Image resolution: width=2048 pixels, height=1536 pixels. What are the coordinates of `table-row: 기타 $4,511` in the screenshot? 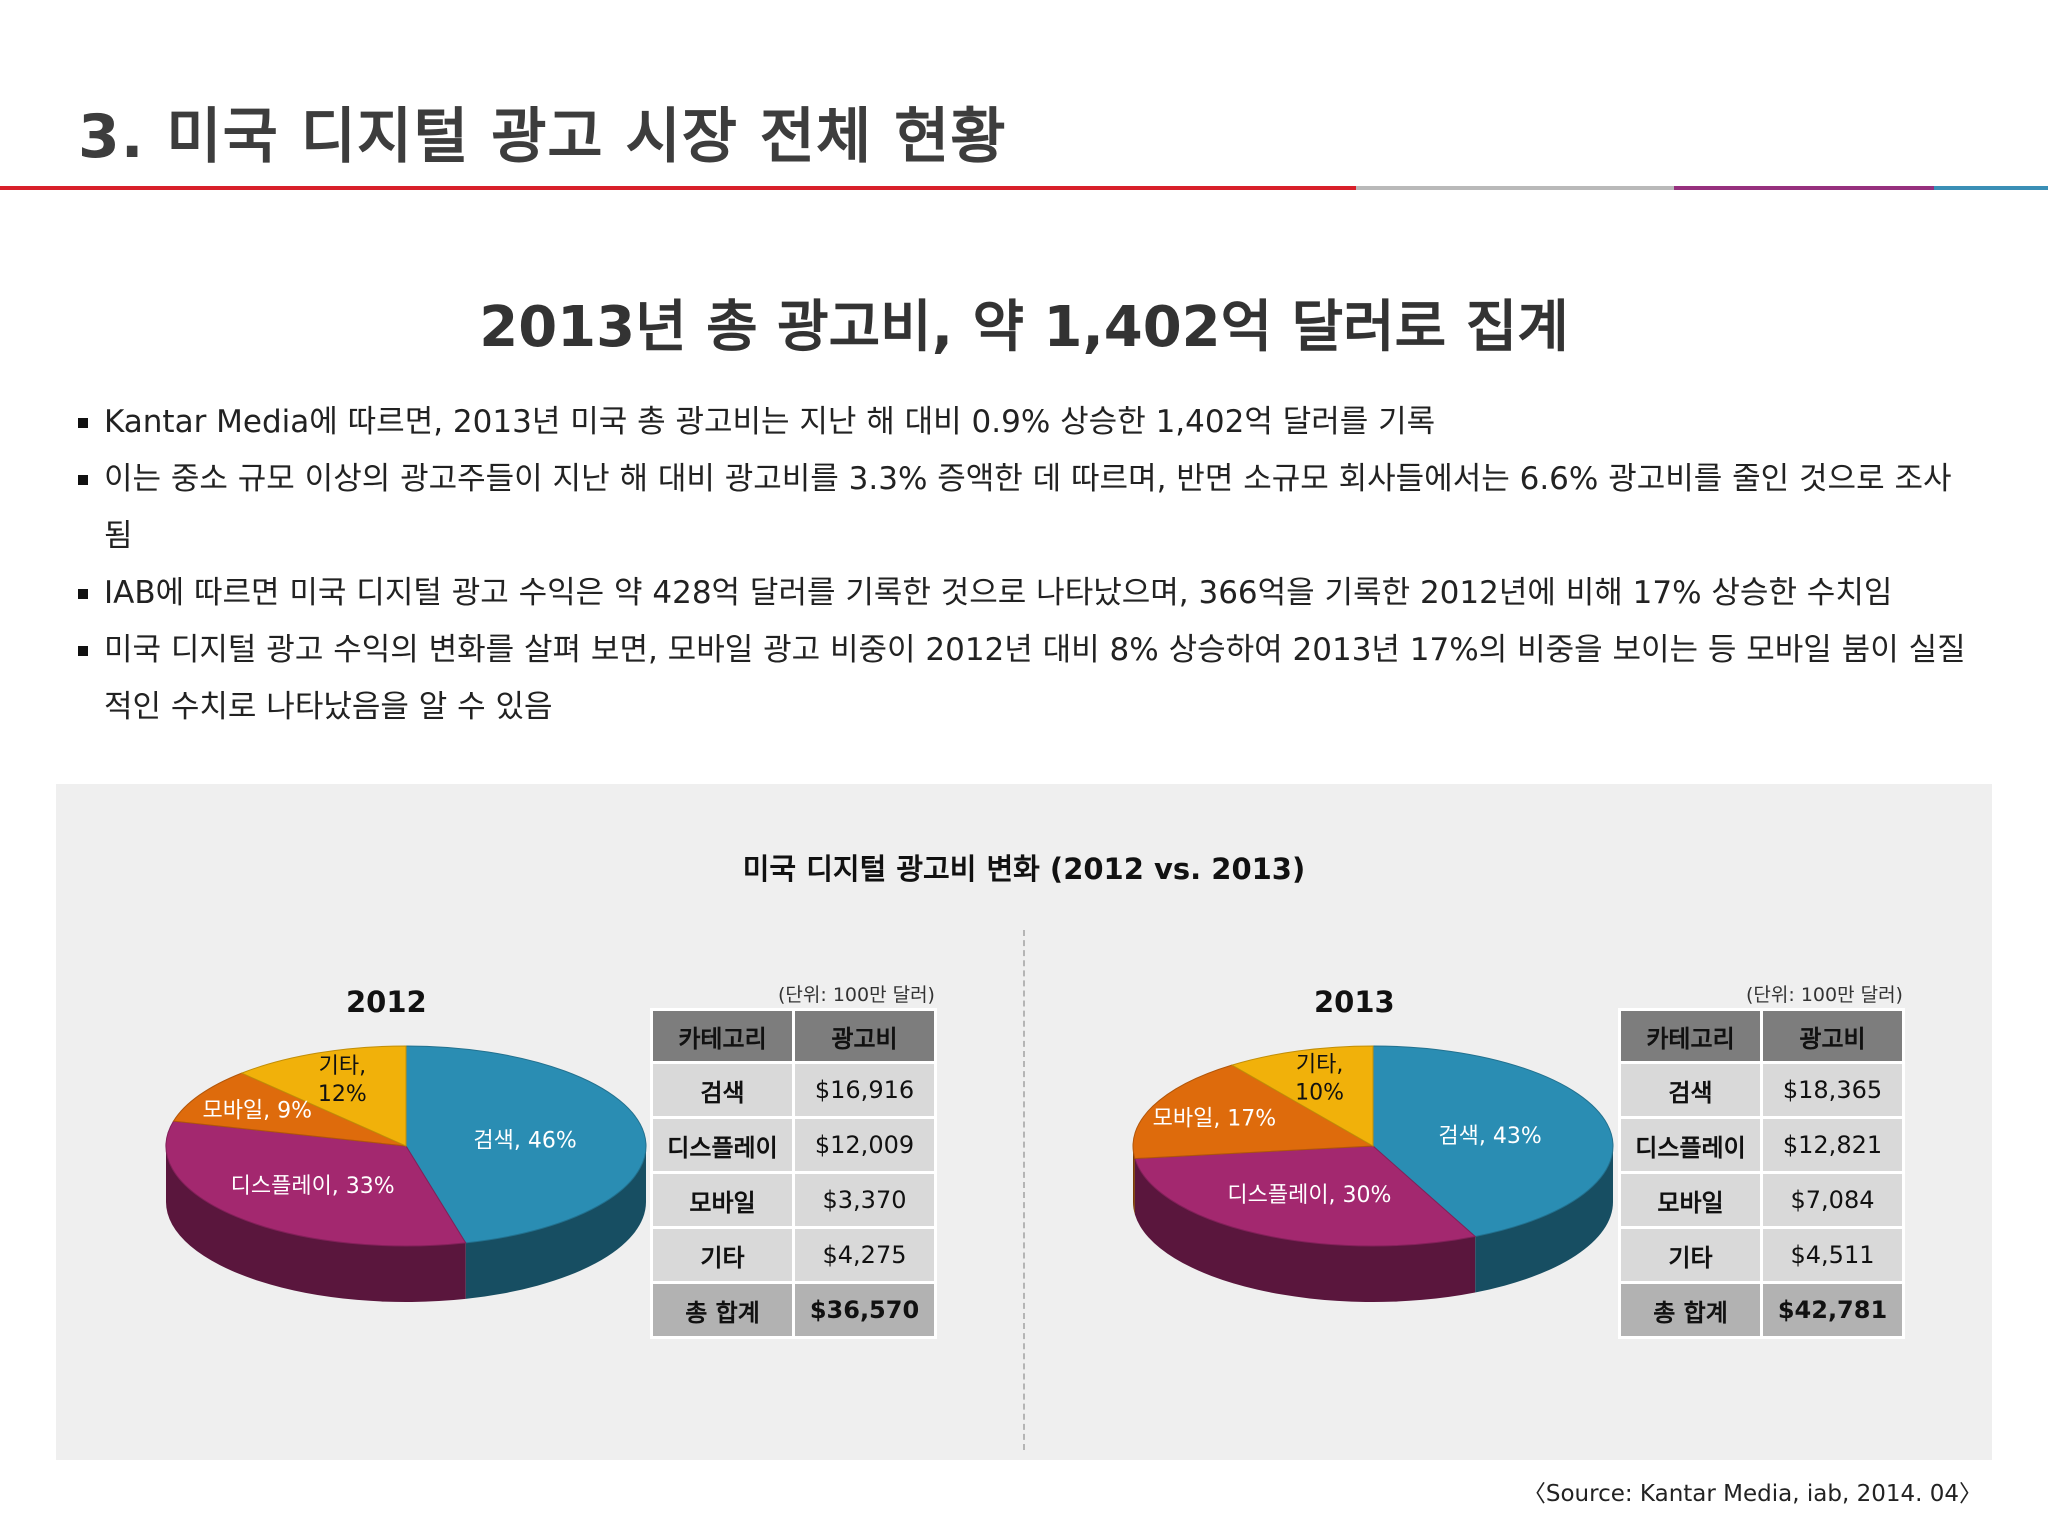 It's located at (1761, 1255).